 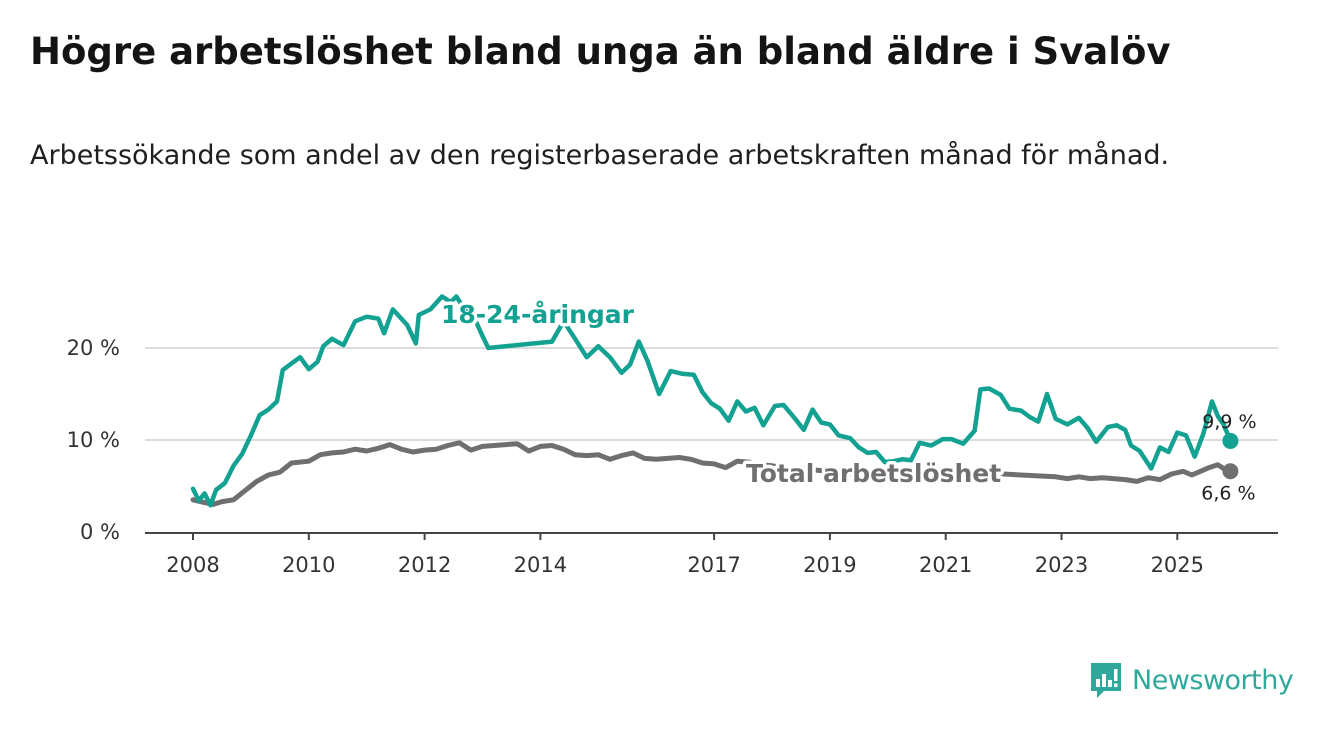 I want to click on end-point-youth, so click(x=1230, y=440).